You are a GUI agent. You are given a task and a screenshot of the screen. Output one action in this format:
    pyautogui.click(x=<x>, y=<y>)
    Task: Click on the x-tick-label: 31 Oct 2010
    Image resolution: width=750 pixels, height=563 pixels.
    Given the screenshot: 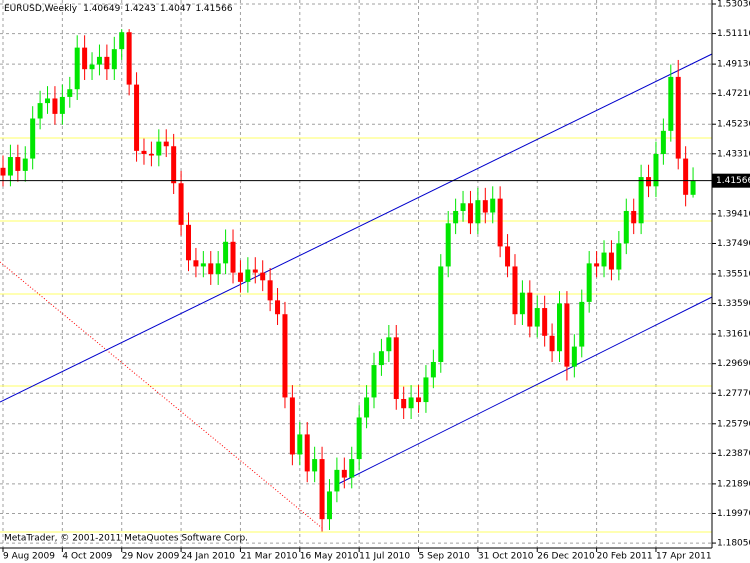 What is the action you would take?
    pyautogui.click(x=506, y=557)
    